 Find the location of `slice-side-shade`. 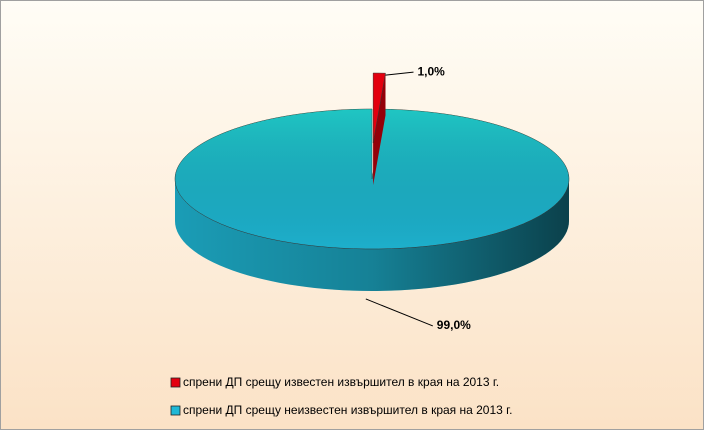

slice-side-shade is located at coordinates (372, 235).